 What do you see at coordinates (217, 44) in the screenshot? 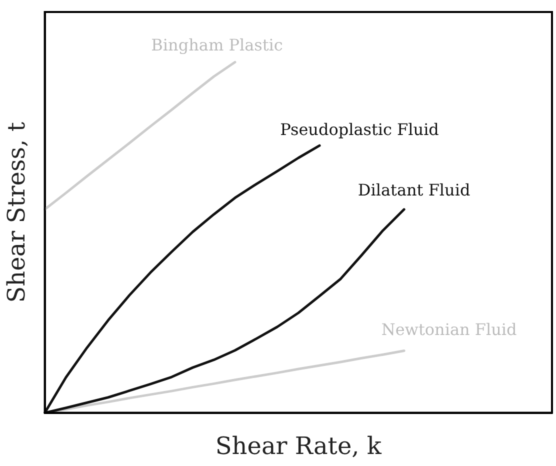
I see `series-label: Bingham Plastic` at bounding box center [217, 44].